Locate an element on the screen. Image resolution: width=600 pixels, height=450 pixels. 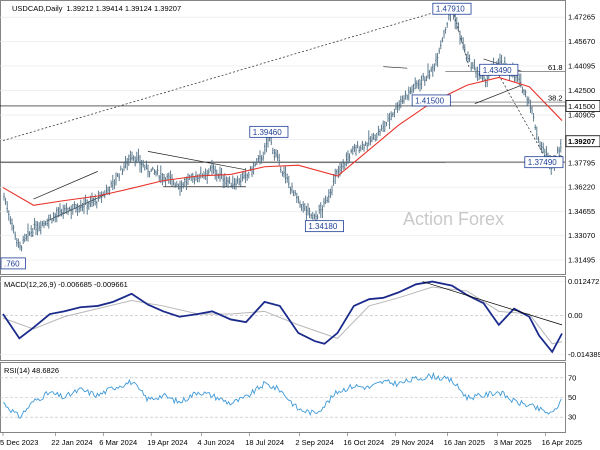
symbol-label: USDCAD,Daily is located at coordinates (37, 8).